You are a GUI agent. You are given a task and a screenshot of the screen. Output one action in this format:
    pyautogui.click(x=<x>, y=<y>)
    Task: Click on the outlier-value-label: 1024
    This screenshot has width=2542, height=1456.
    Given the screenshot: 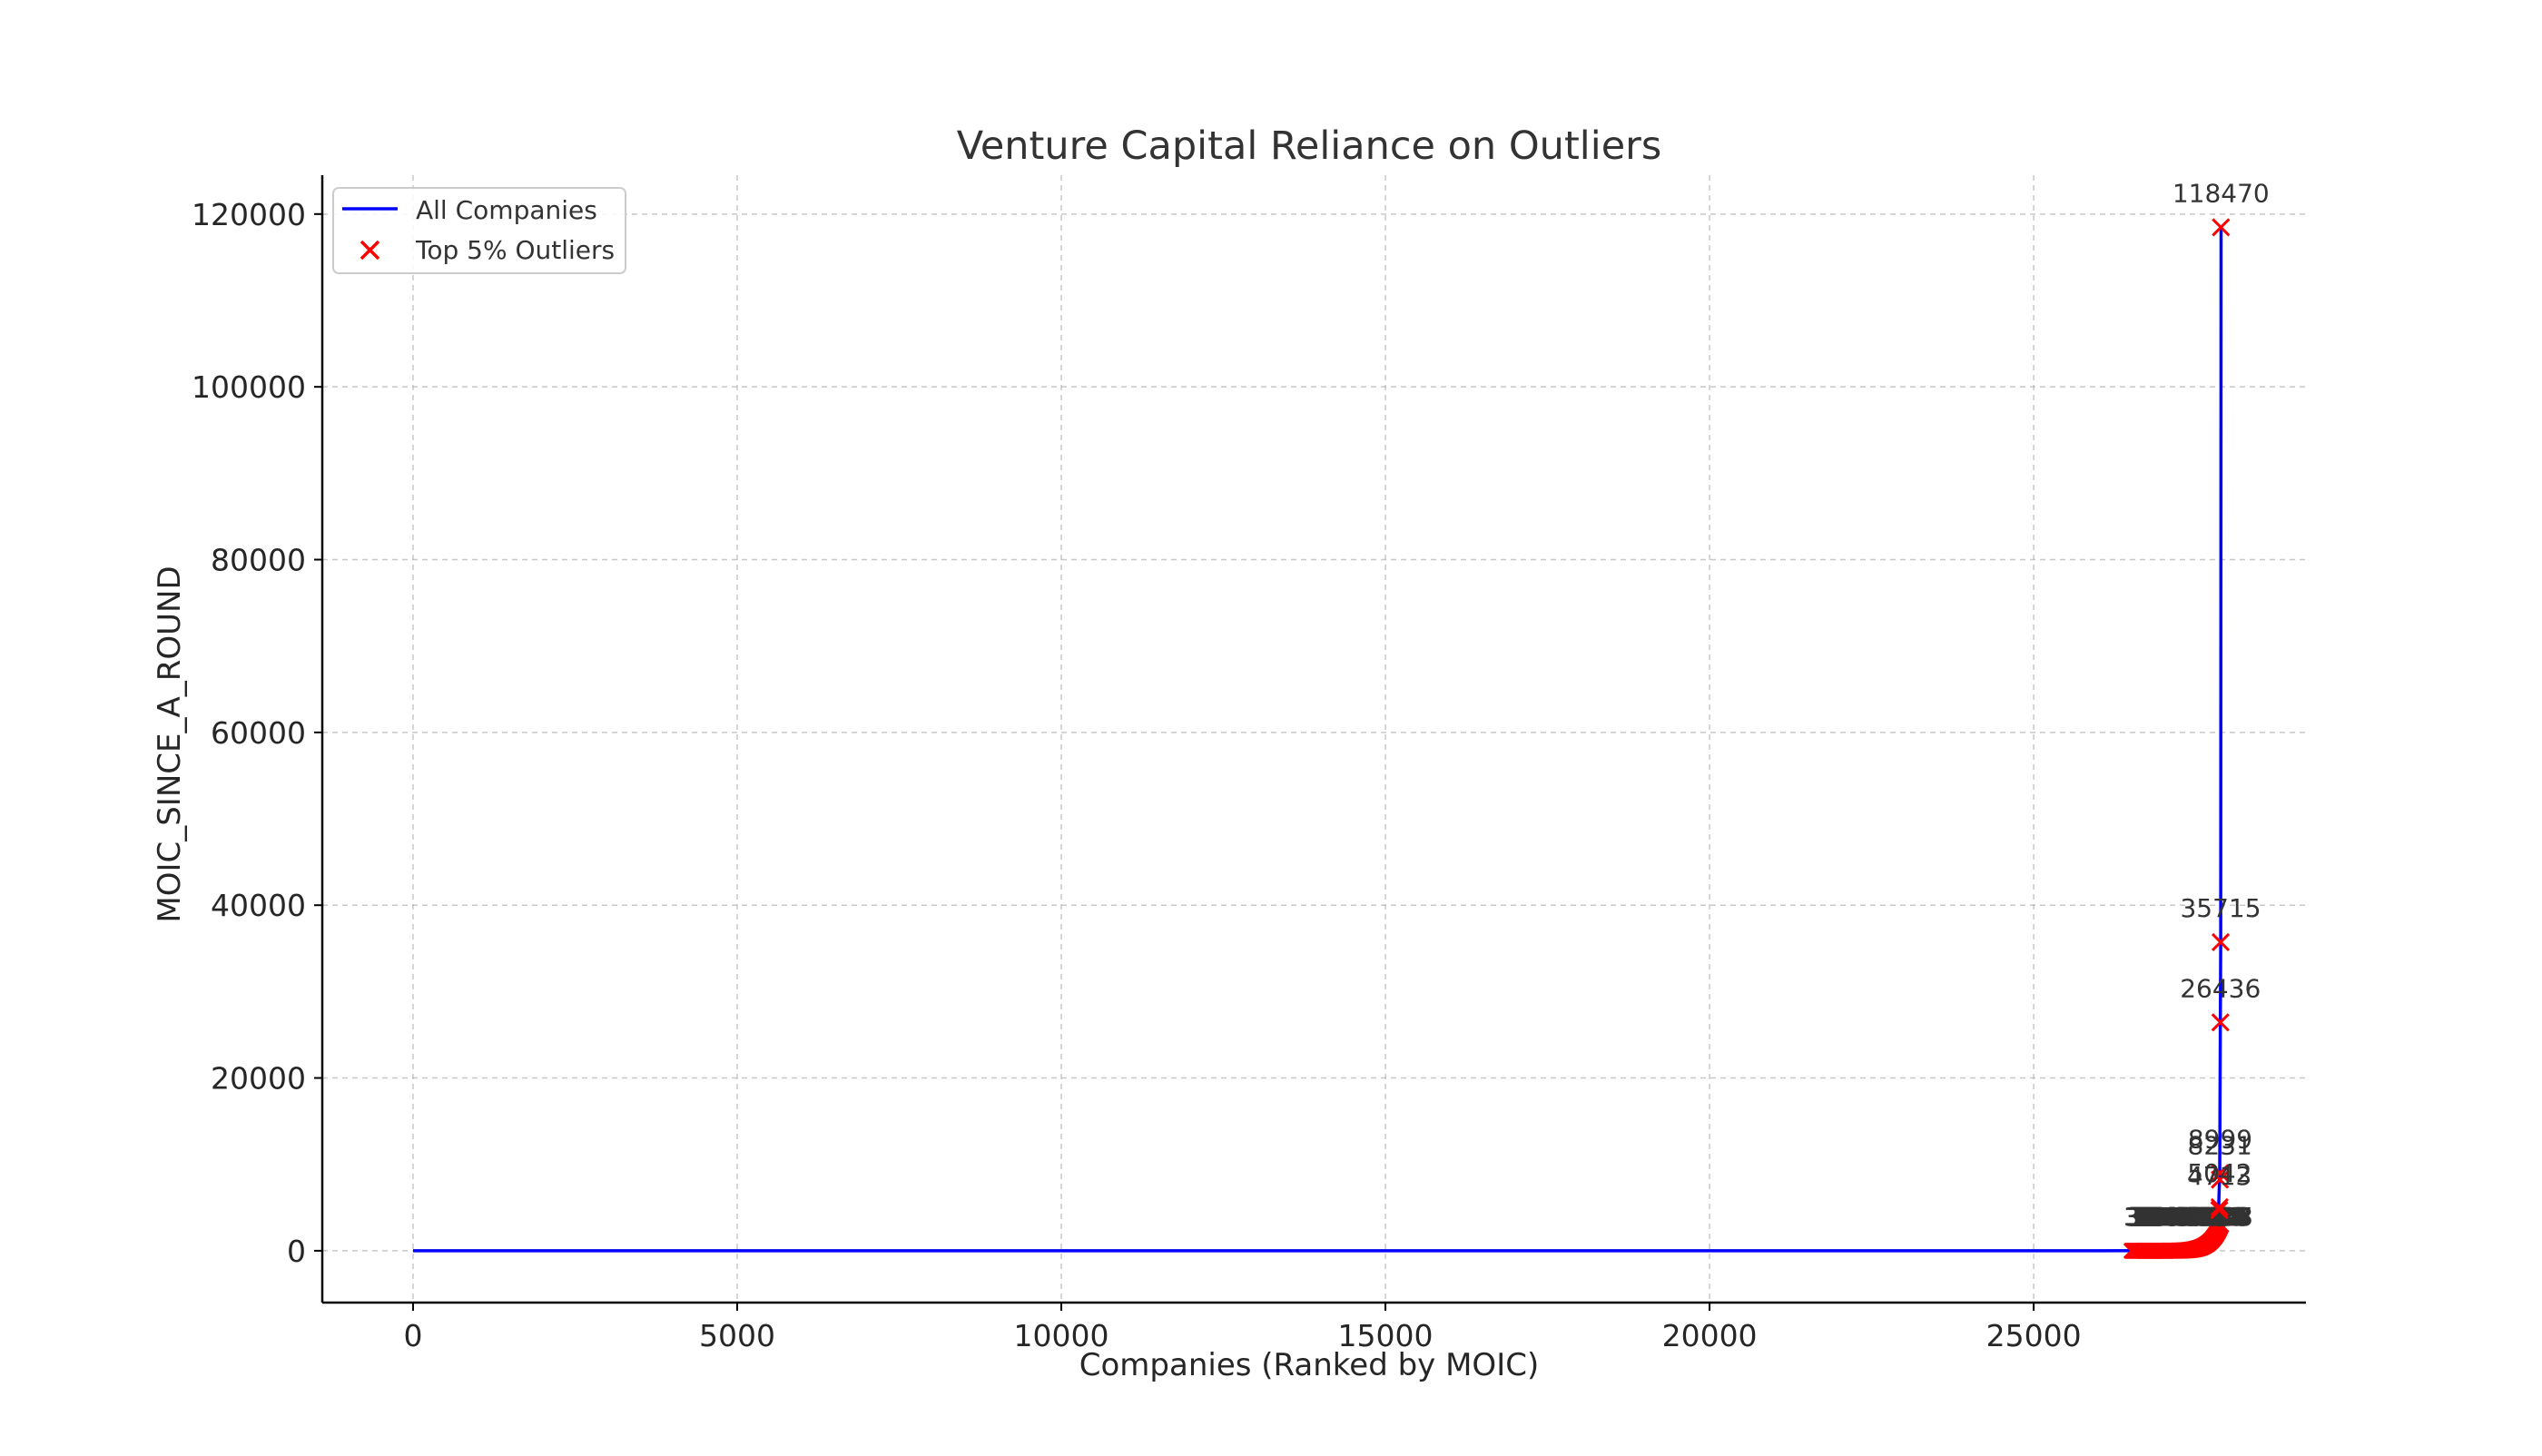 What is the action you would take?
    pyautogui.click(x=2209, y=1217)
    